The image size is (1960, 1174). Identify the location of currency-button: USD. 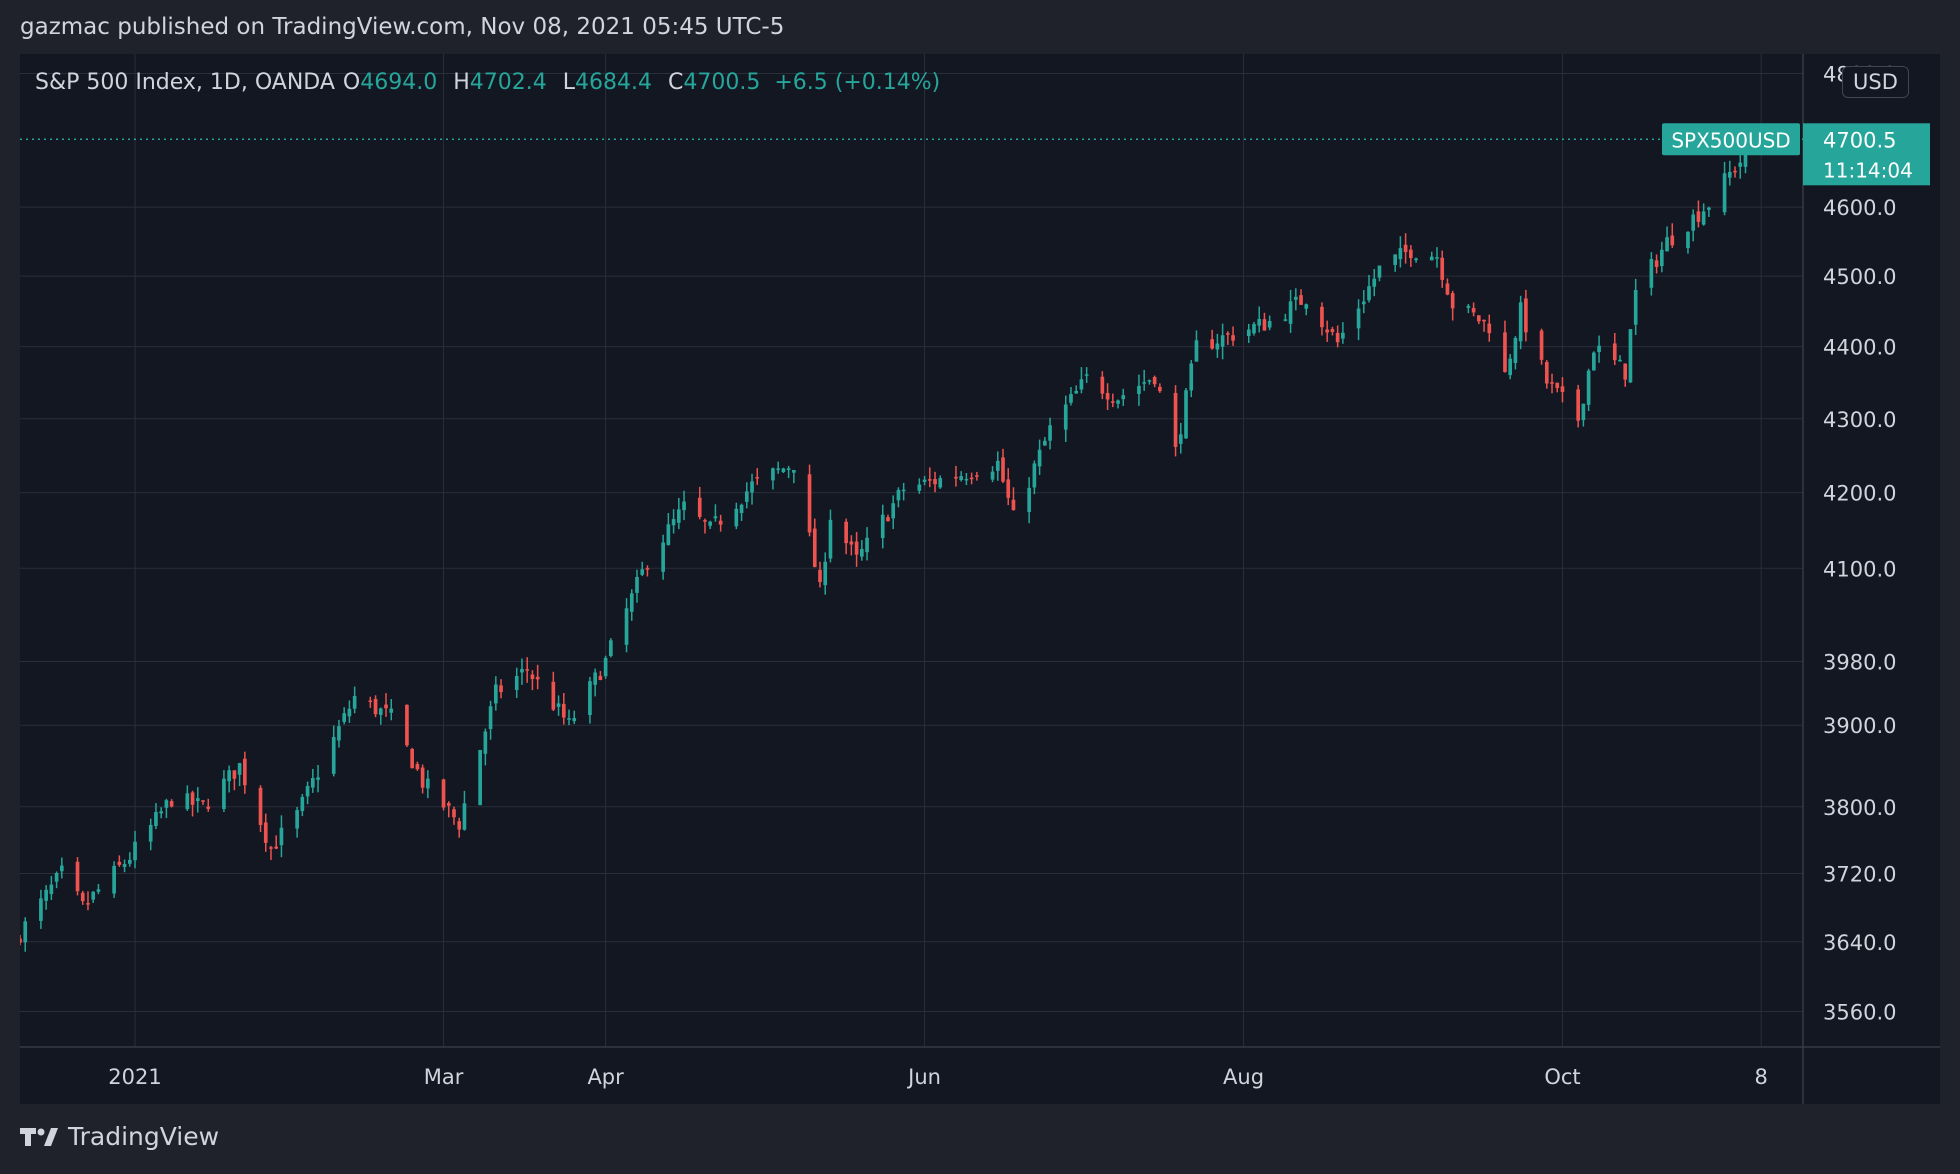
(1875, 82).